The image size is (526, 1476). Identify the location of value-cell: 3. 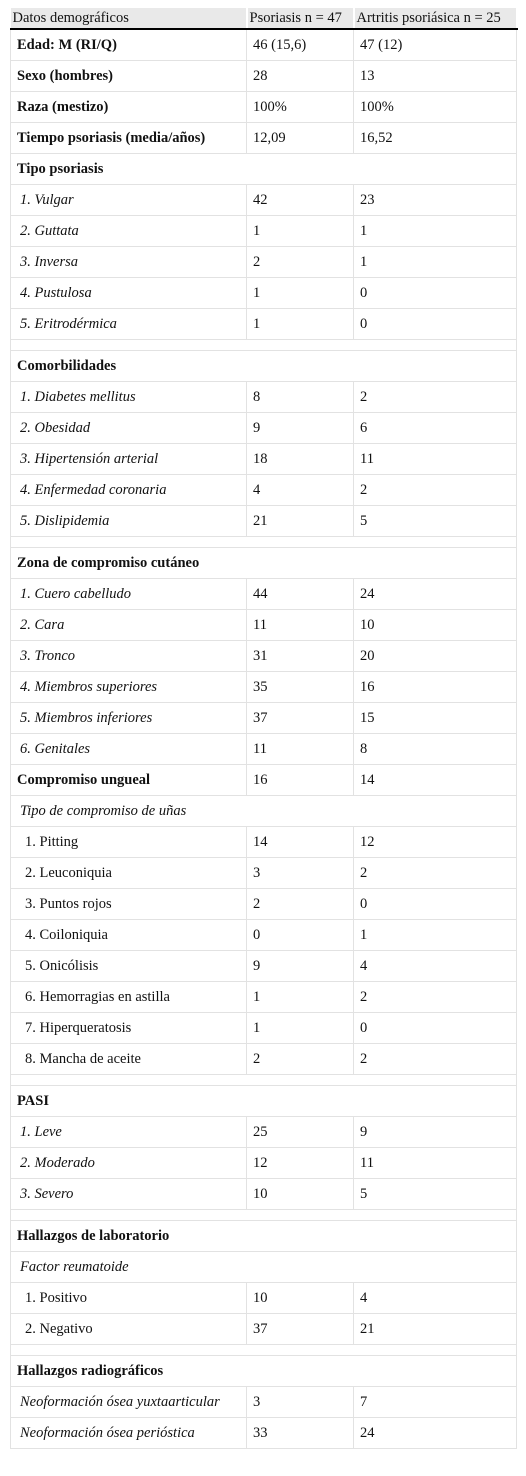
(300, 873).